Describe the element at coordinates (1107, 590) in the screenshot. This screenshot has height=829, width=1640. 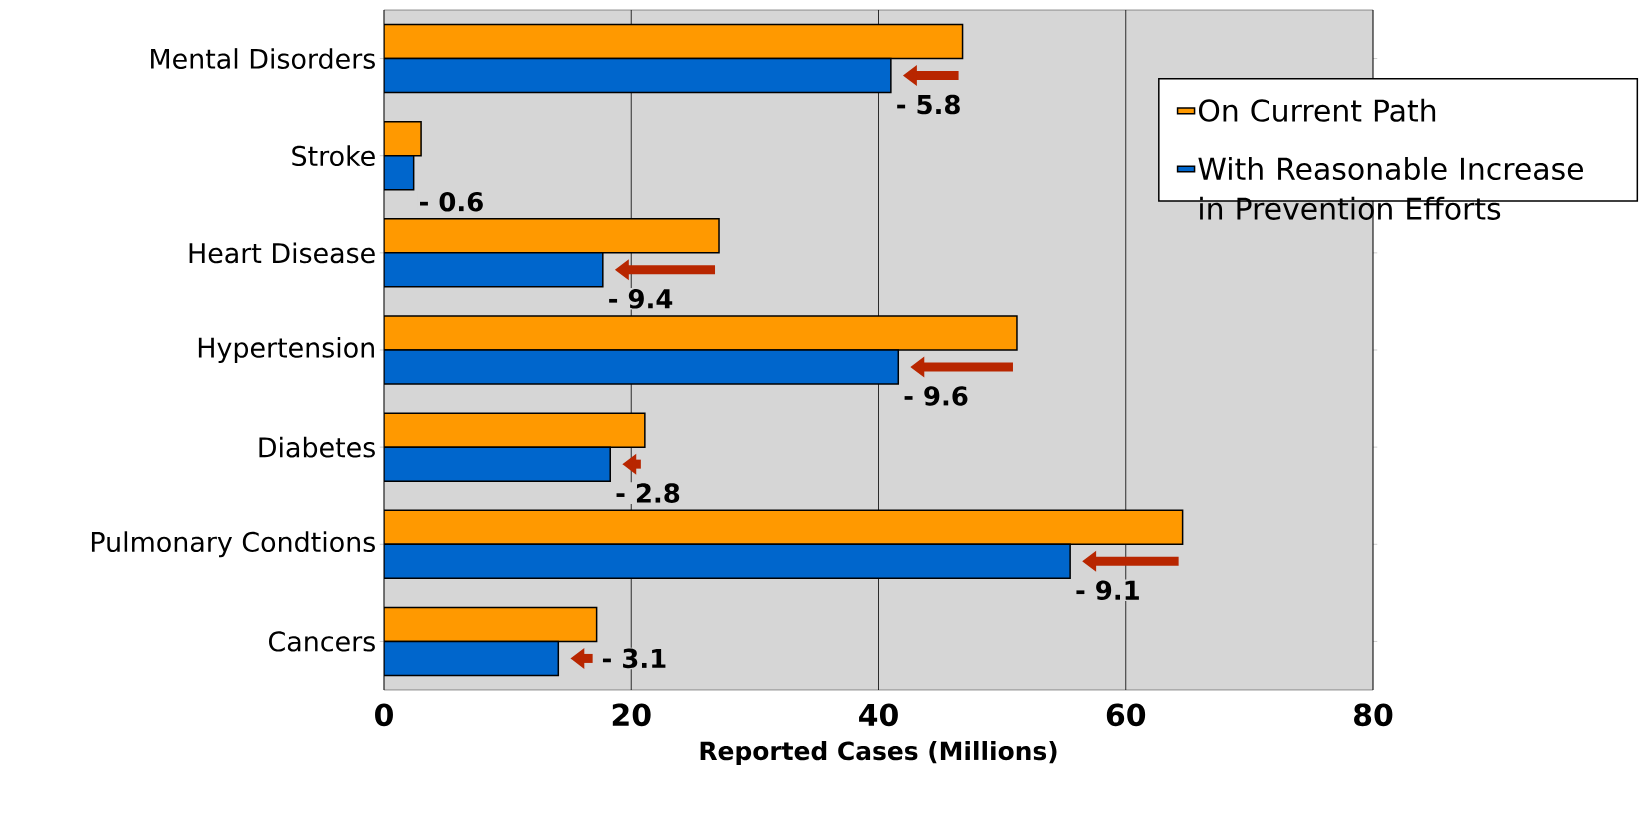
I see `annotation: - 9.1` at that location.